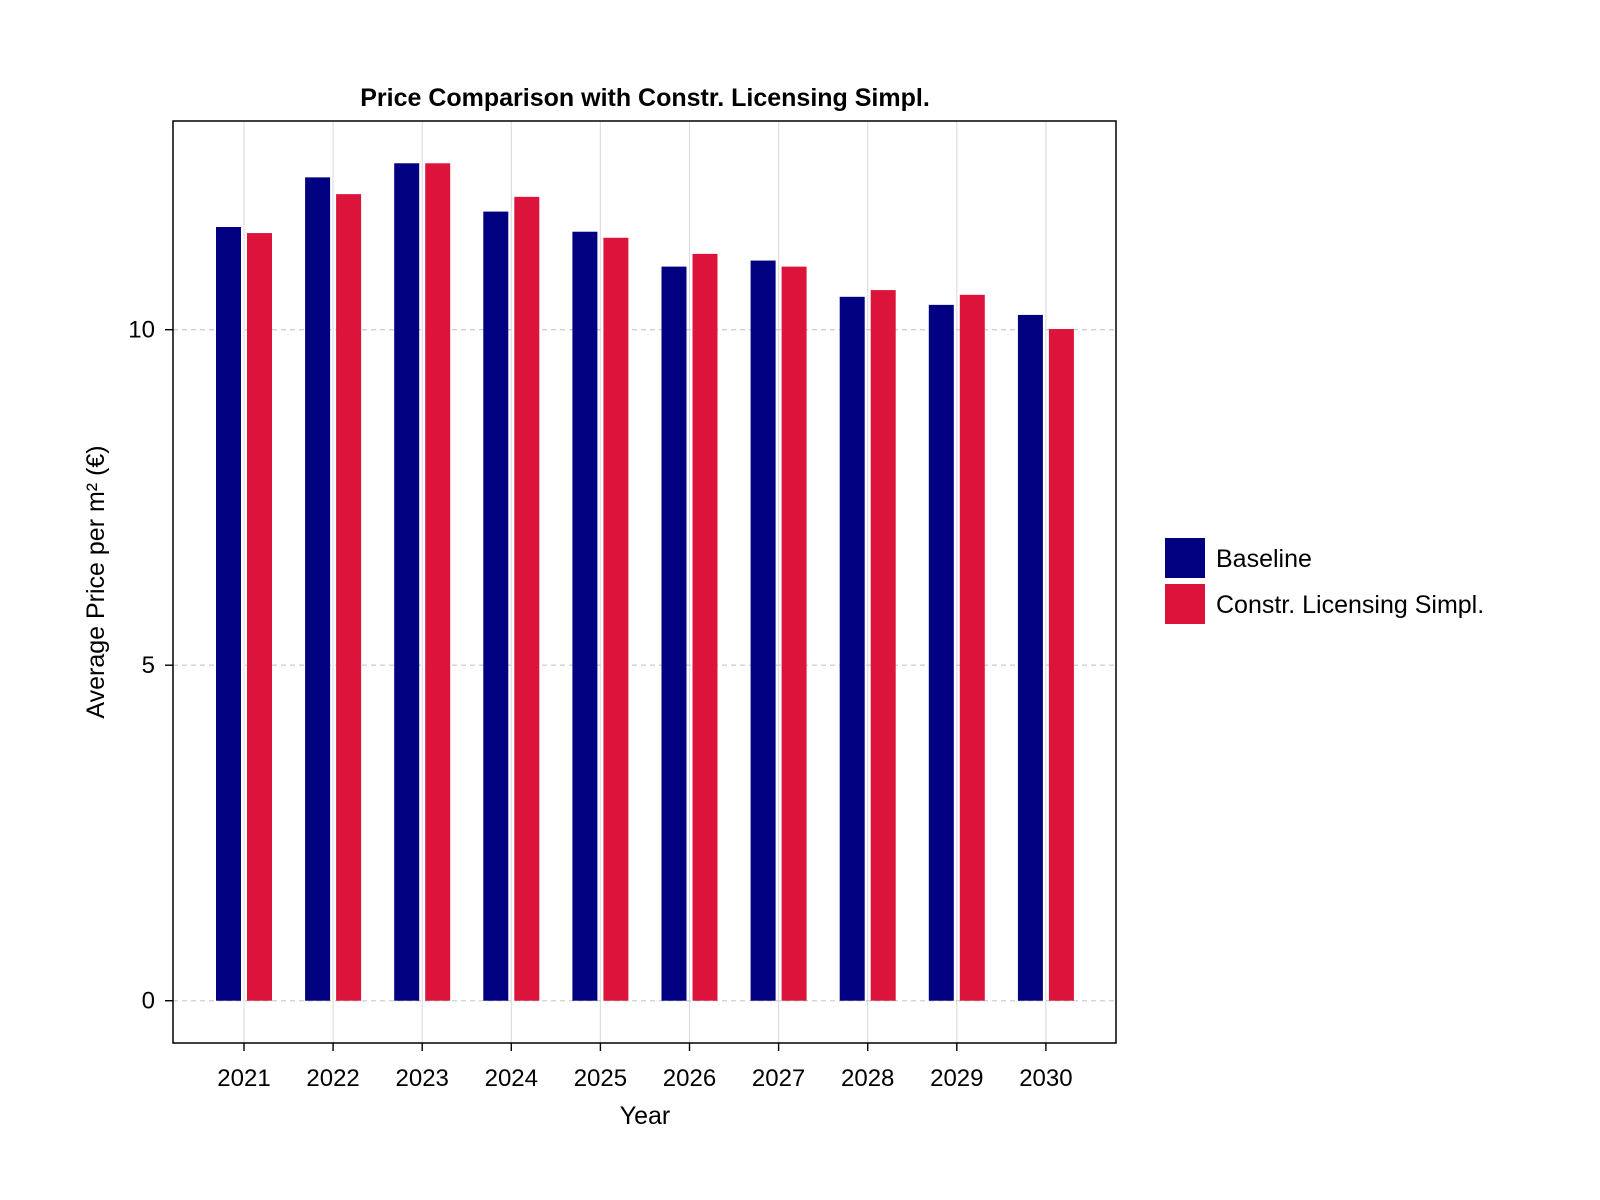 The width and height of the screenshot is (1600, 1200). I want to click on y-tick-label: 0, so click(148, 1001).